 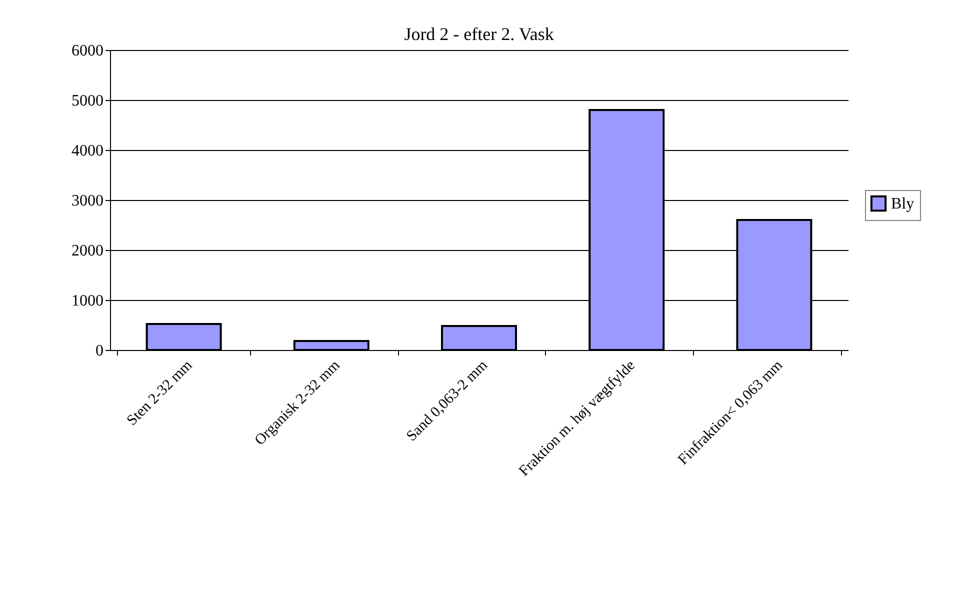 What do you see at coordinates (88, 251) in the screenshot?
I see `y-tick-label: 2000` at bounding box center [88, 251].